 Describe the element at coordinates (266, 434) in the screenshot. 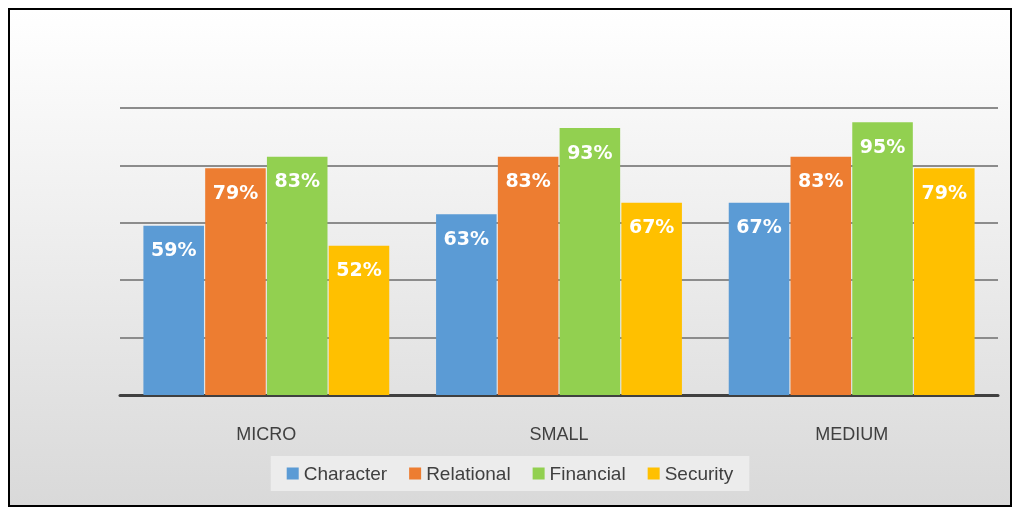

I see `x-tick-label: MICRO` at that location.